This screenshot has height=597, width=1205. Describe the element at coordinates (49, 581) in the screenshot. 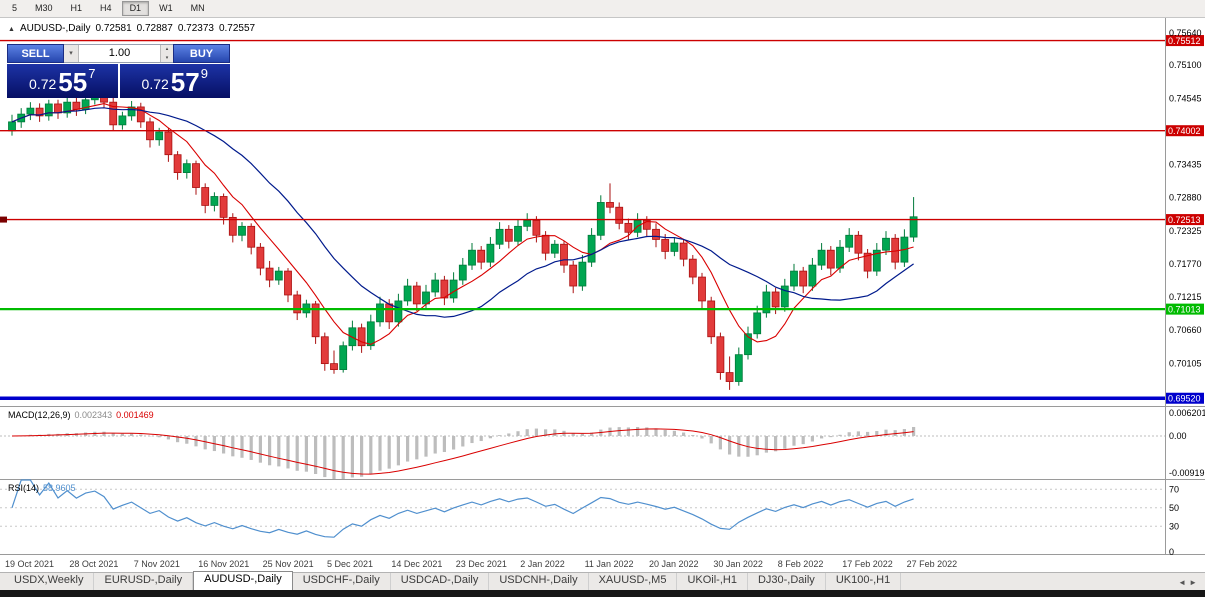

I see `chart-tab-usdx-weekly: USDX,Weekly` at that location.